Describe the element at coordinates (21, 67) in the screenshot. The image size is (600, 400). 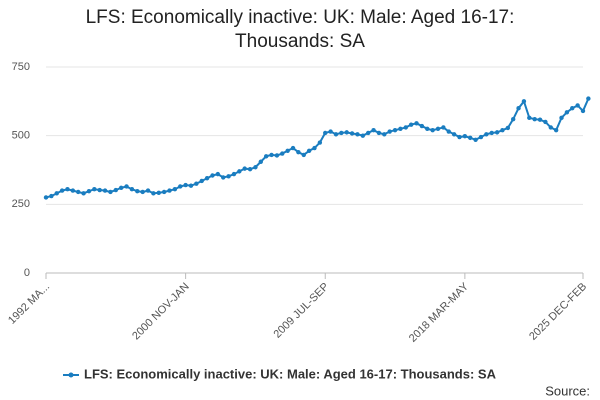
I see `y-tick-label: 750` at that location.